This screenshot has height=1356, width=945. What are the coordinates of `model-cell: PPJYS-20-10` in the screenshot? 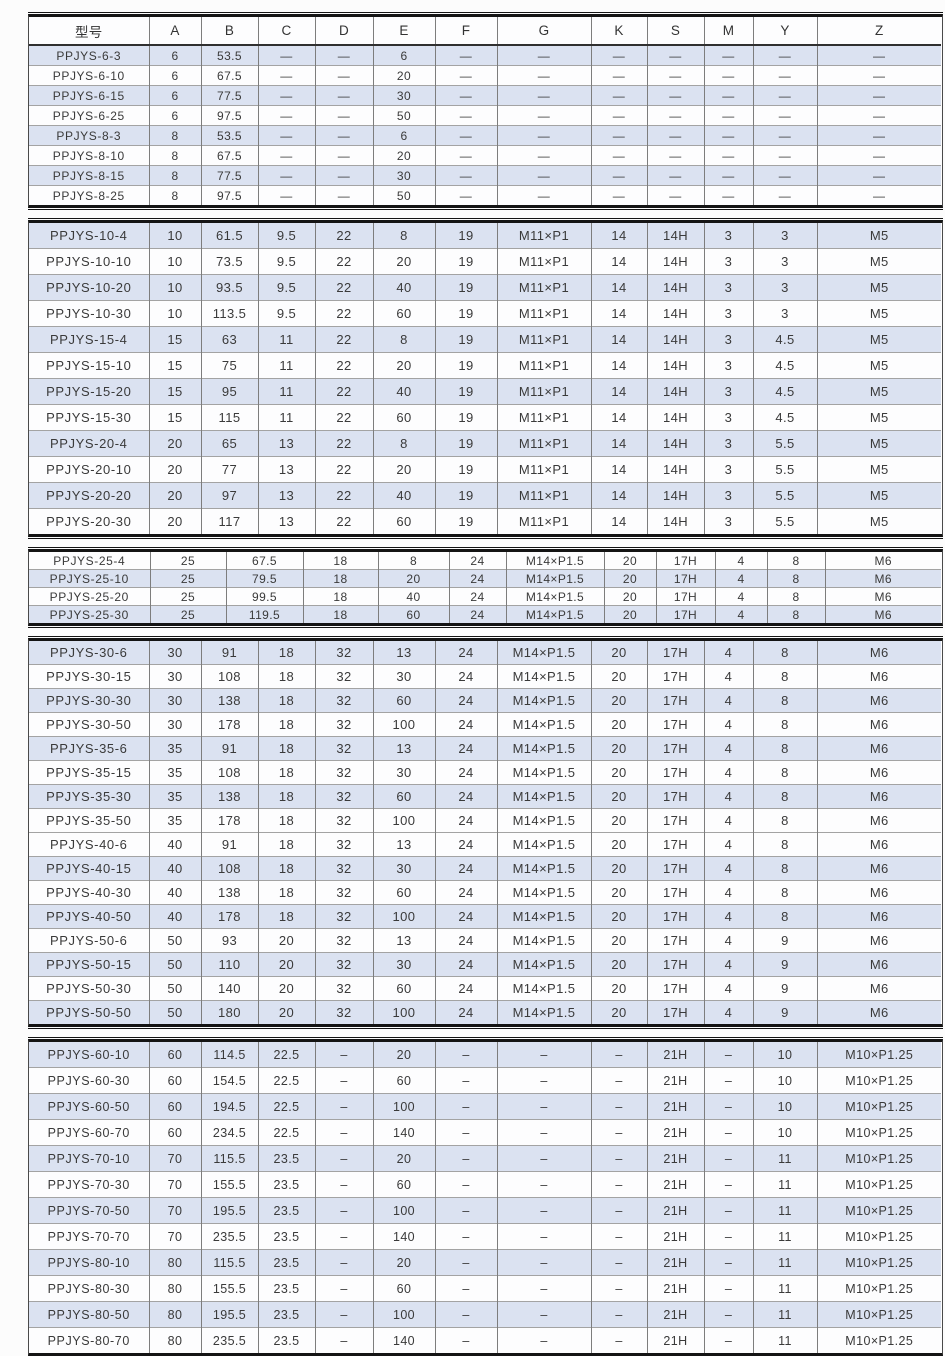 It's located at (89, 469).